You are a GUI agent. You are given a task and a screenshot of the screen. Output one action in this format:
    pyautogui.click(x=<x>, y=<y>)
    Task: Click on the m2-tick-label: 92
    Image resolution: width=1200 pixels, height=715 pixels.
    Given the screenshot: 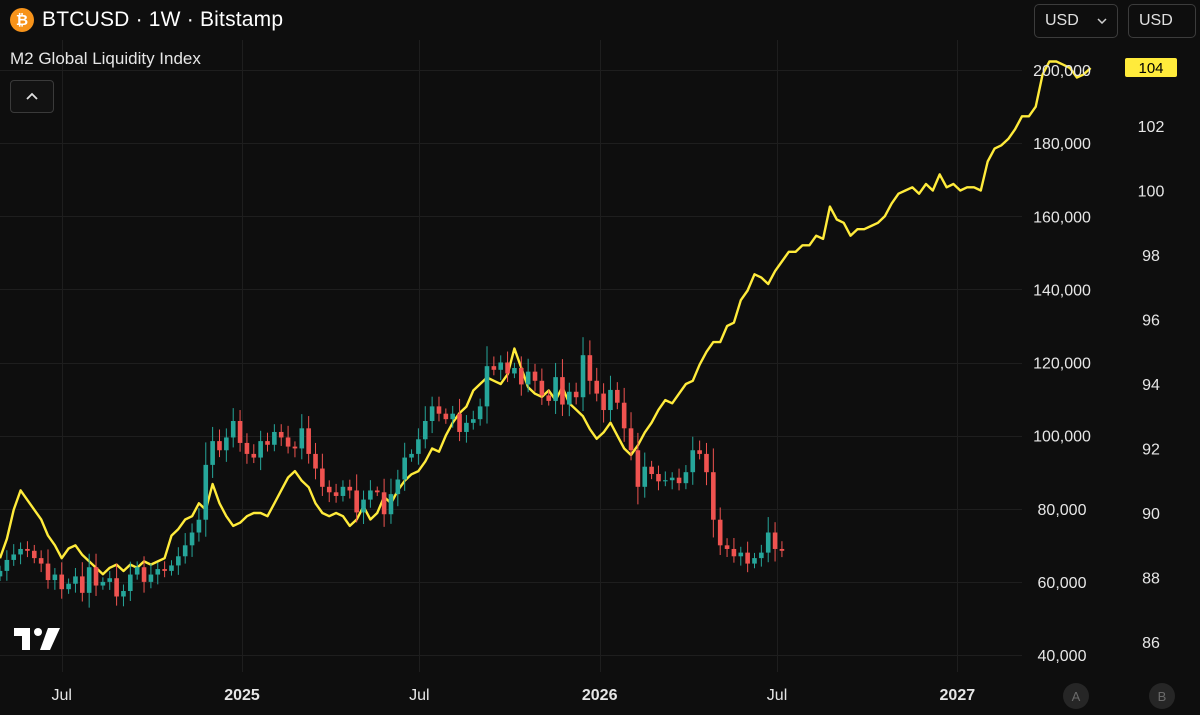 What is the action you would take?
    pyautogui.click(x=1151, y=450)
    